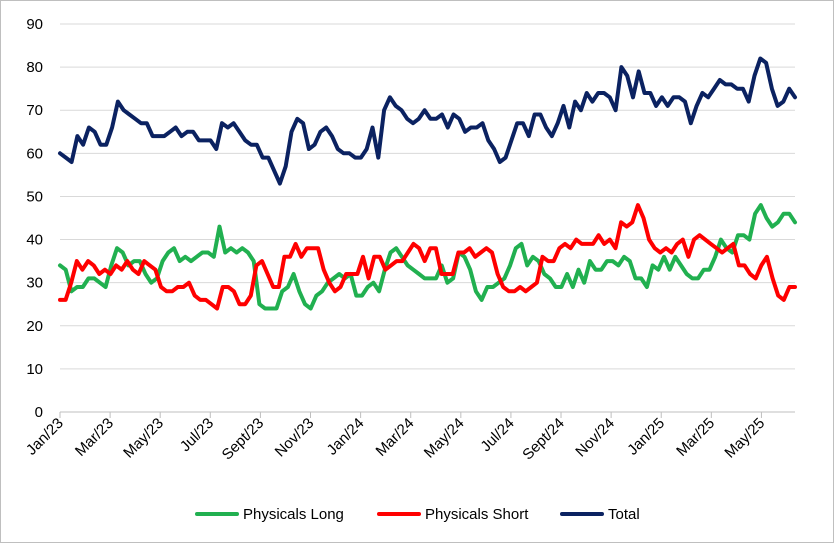 This screenshot has height=543, width=834. Describe the element at coordinates (34, 240) in the screenshot. I see `y-tick-label: 40` at that location.